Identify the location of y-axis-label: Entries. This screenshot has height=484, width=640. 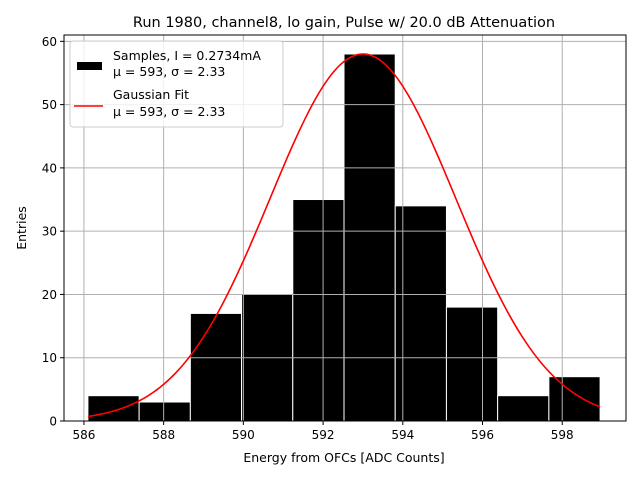
(21, 228).